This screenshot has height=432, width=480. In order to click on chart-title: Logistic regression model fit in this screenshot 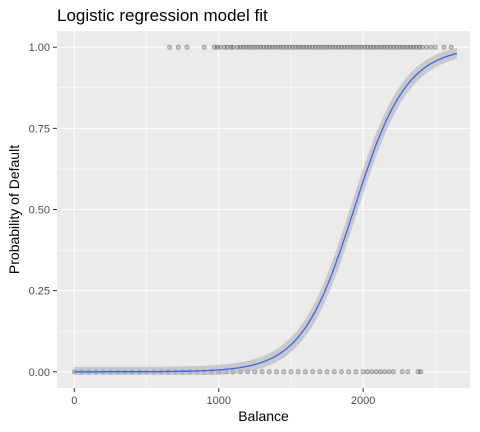, I will do `click(162, 15)`.